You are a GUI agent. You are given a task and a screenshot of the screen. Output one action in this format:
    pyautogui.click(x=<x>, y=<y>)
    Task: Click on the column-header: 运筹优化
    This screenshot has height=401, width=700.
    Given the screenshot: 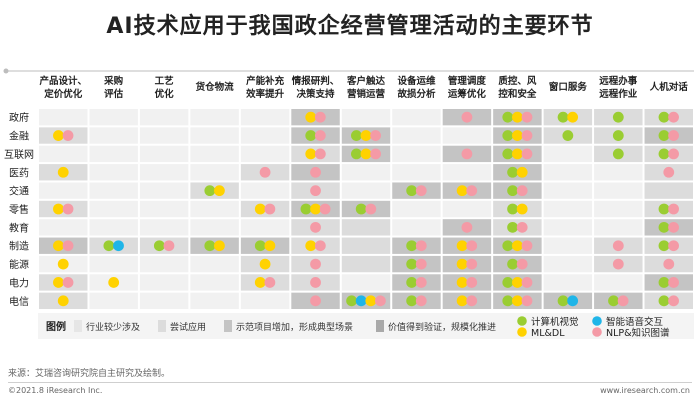 What is the action you would take?
    pyautogui.click(x=467, y=94)
    